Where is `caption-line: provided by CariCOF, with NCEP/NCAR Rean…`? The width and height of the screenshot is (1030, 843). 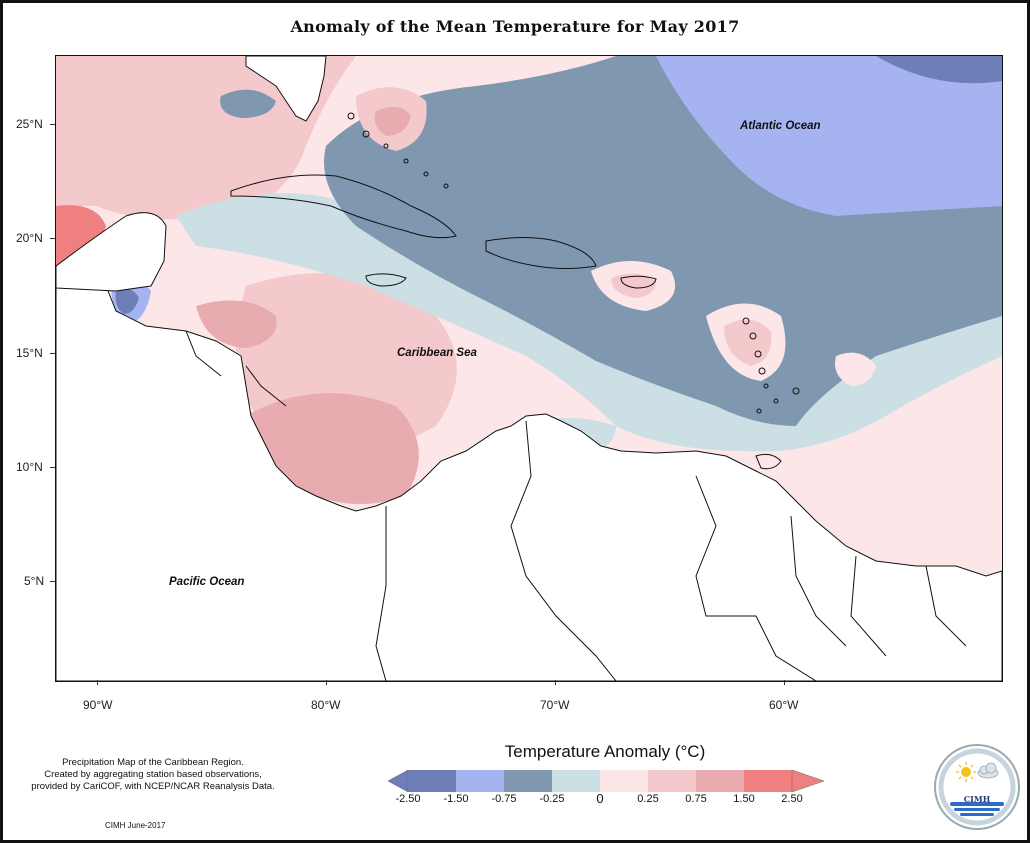
caption-line: provided by CariCOF, with NCEP/NCAR Rean… is located at coordinates (153, 786).